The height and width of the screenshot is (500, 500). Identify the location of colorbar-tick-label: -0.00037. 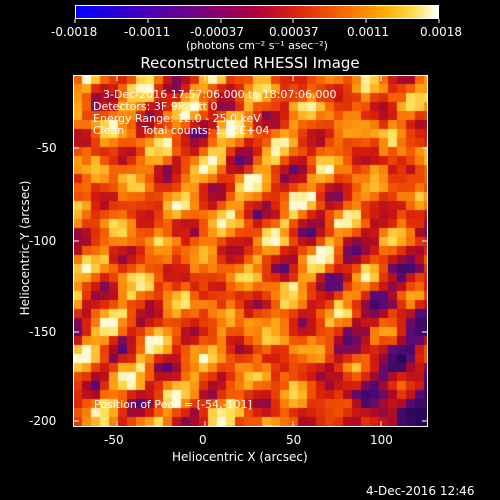
(217, 32).